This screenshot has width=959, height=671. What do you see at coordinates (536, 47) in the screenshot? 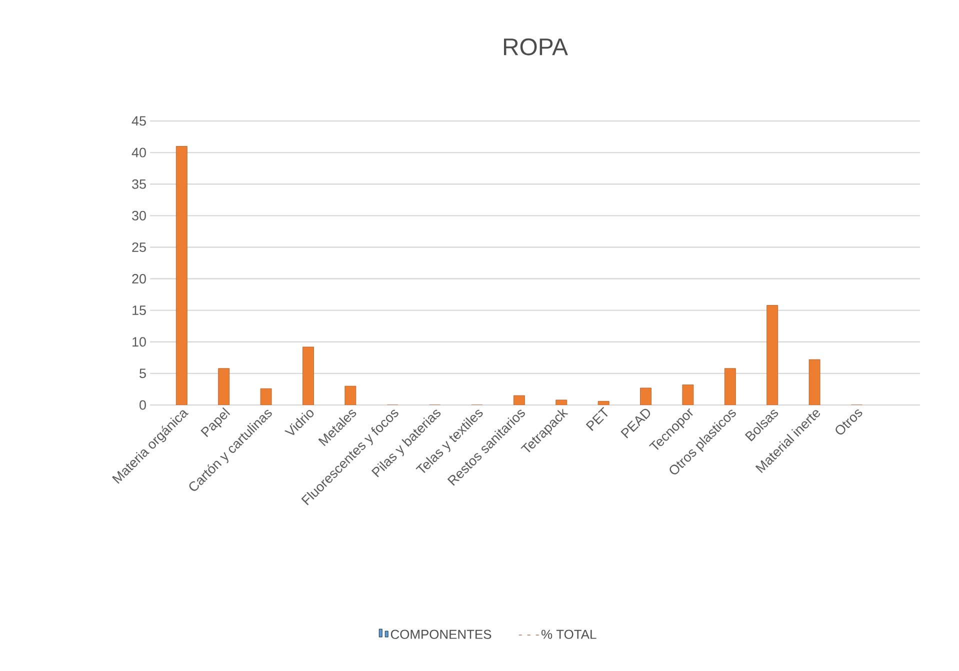
I see `chart-title: ROPA` at bounding box center [536, 47].